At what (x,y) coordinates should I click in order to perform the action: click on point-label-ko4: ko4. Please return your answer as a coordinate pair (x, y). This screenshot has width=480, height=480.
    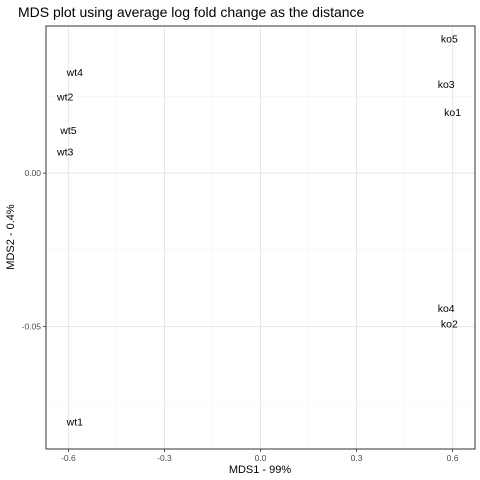
    Looking at the image, I should click on (446, 309).